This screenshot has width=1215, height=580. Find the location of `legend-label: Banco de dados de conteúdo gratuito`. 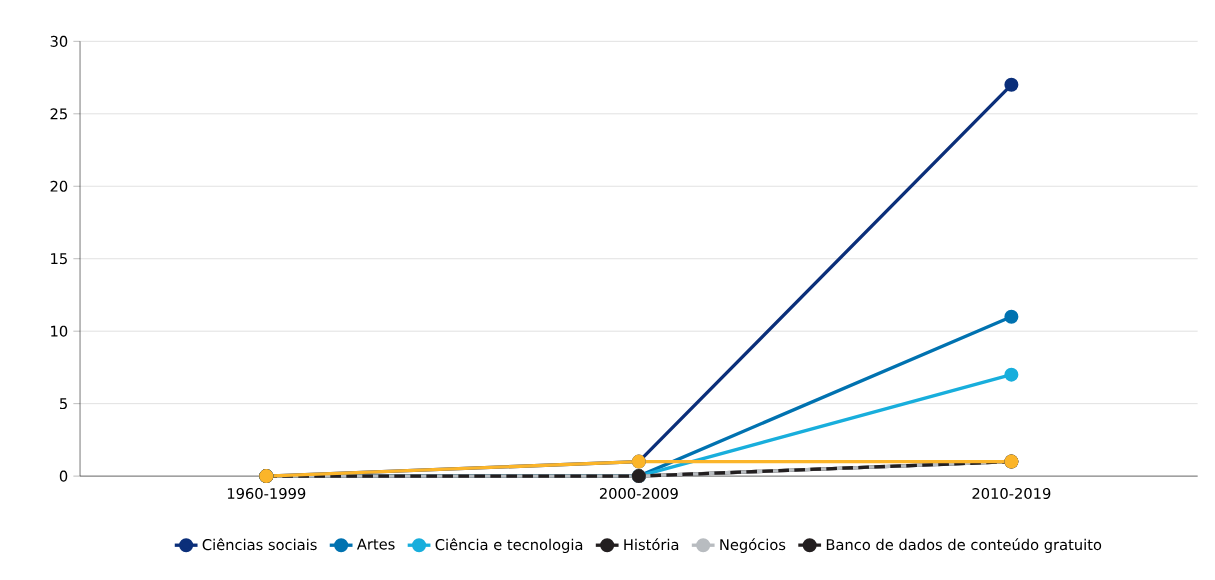

legend-label: Banco de dados de conteúdo gratuito is located at coordinates (964, 545).